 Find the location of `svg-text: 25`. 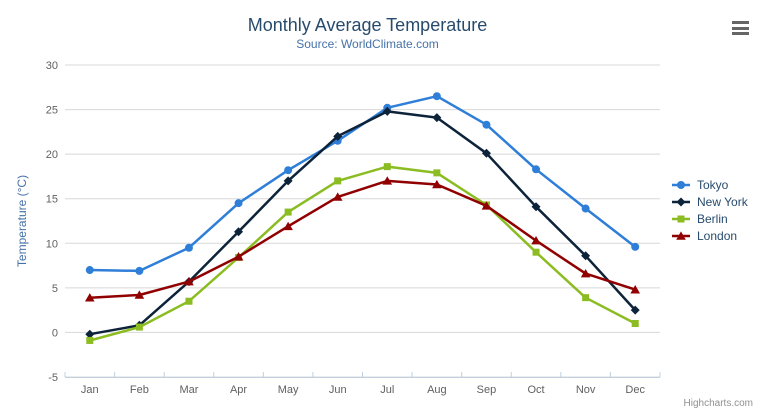

svg-text: 25 is located at coordinates (52, 111).